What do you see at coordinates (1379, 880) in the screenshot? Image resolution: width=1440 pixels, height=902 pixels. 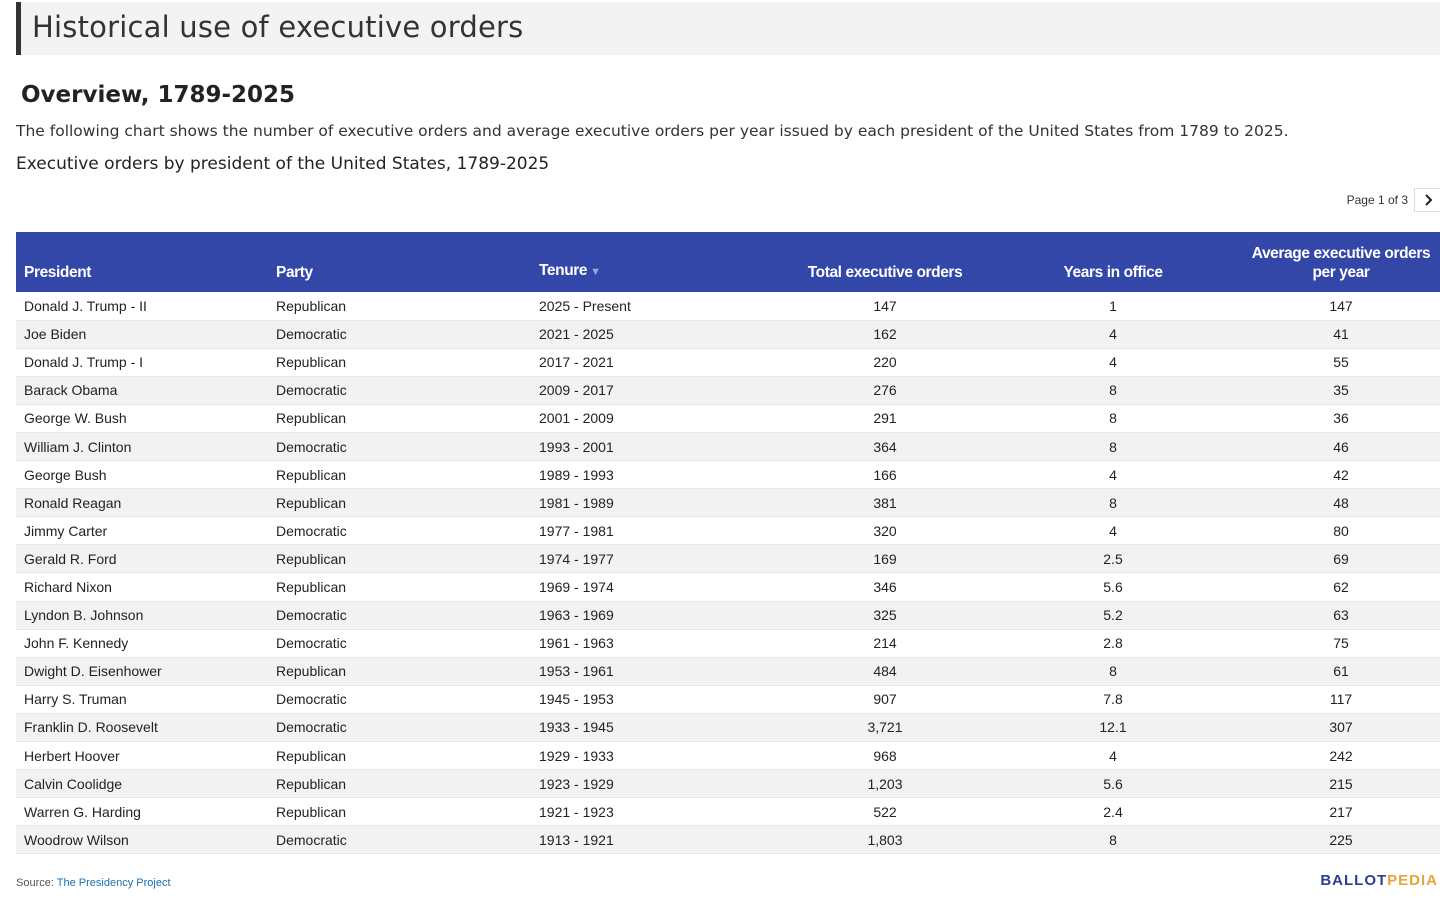 I see `ballotpedia-logo: BALLOTPEDIA` at bounding box center [1379, 880].